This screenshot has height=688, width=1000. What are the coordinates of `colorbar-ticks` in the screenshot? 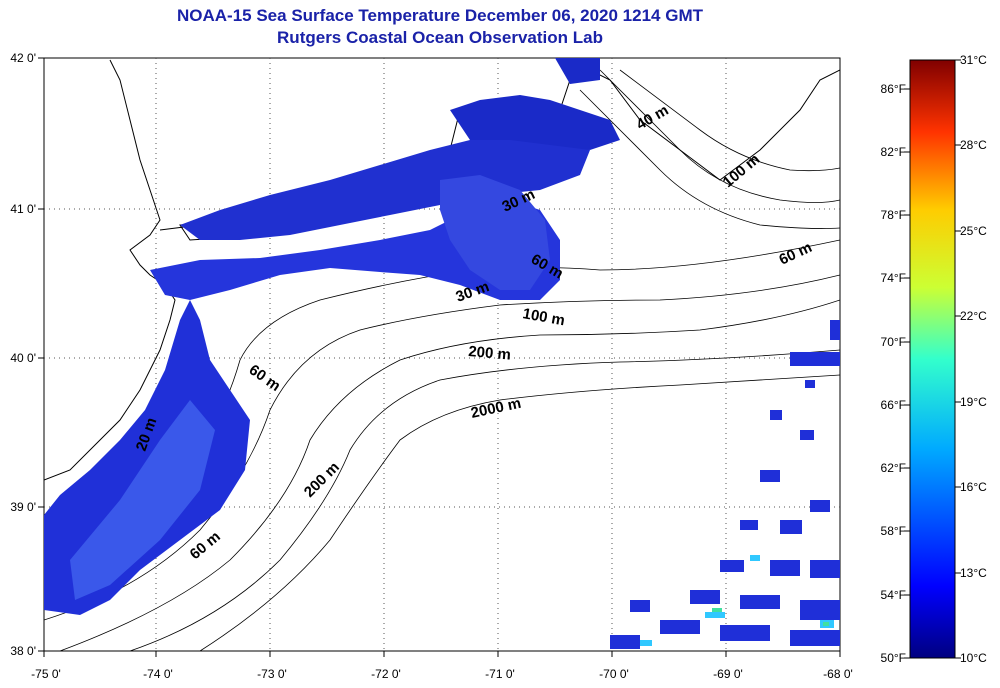 It's located at (932, 359).